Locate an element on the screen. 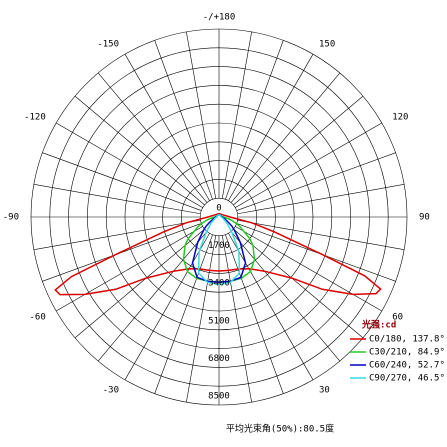  angle-tick-label: -/+180 is located at coordinates (219, 18).